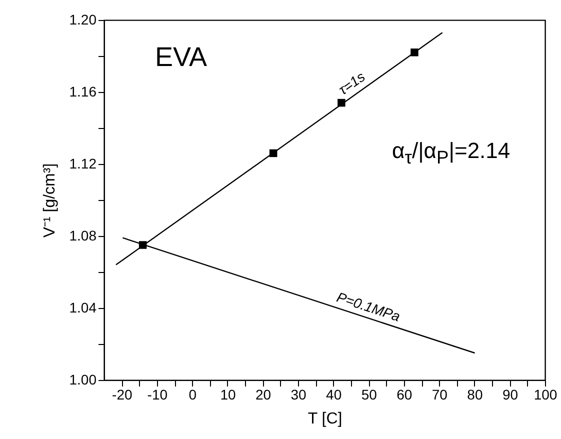 This screenshot has width=561, height=439. I want to click on annotation: τ=1s, so click(352, 83).